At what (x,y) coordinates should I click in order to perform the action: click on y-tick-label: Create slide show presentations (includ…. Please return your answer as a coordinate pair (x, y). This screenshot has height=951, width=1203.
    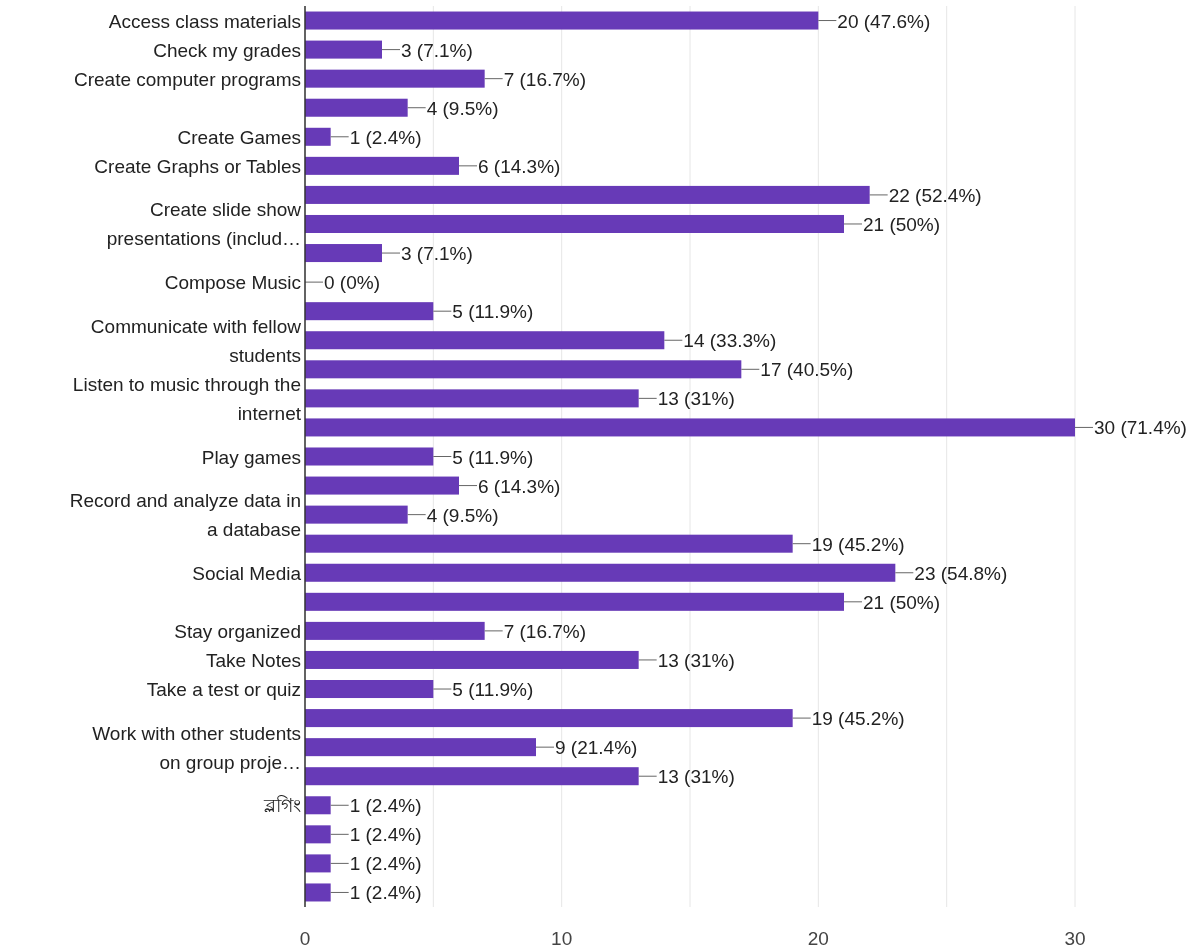
    Looking at the image, I should click on (204, 224).